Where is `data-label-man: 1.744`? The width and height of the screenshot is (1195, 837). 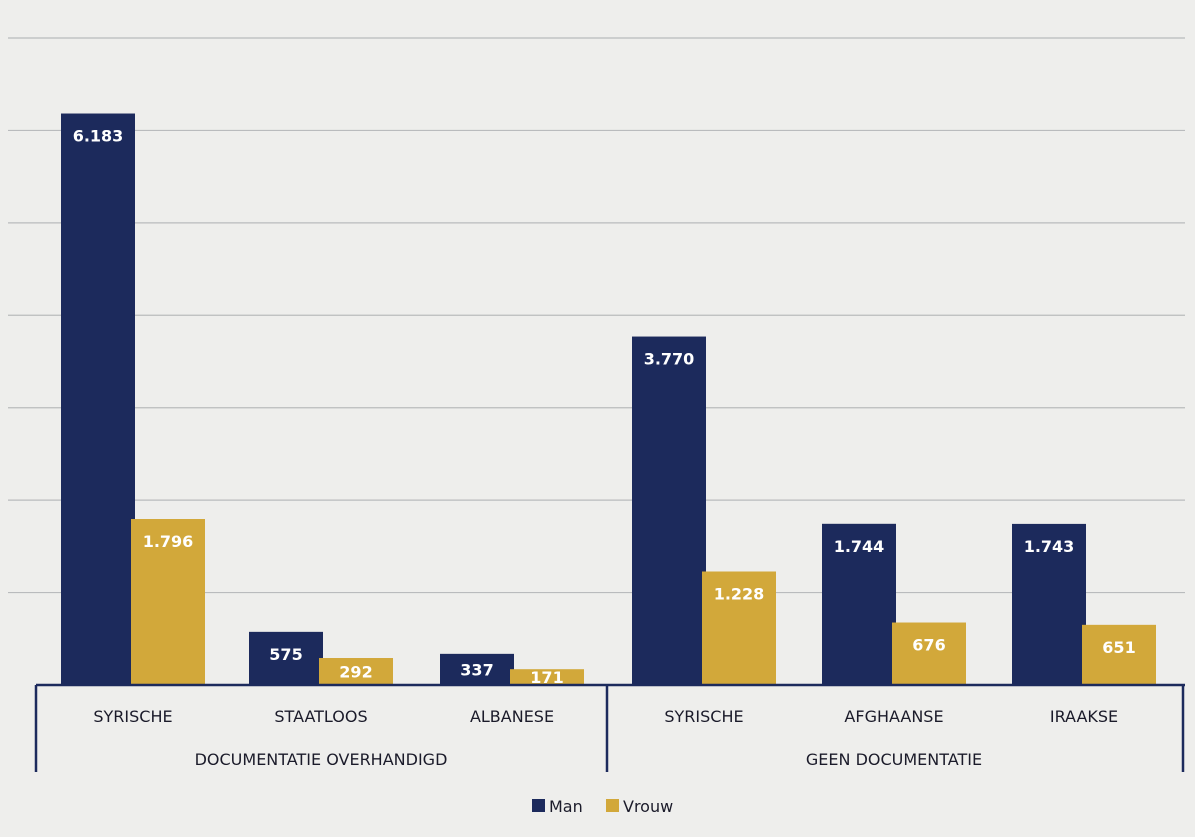
data-label-man: 1.744 is located at coordinates (859, 546).